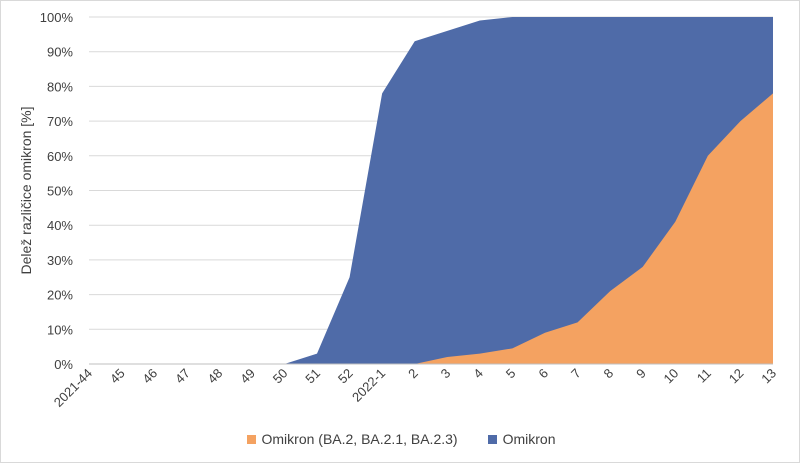 The height and width of the screenshot is (467, 800). What do you see at coordinates (736, 376) in the screenshot?
I see `x-tick-label: 12` at bounding box center [736, 376].